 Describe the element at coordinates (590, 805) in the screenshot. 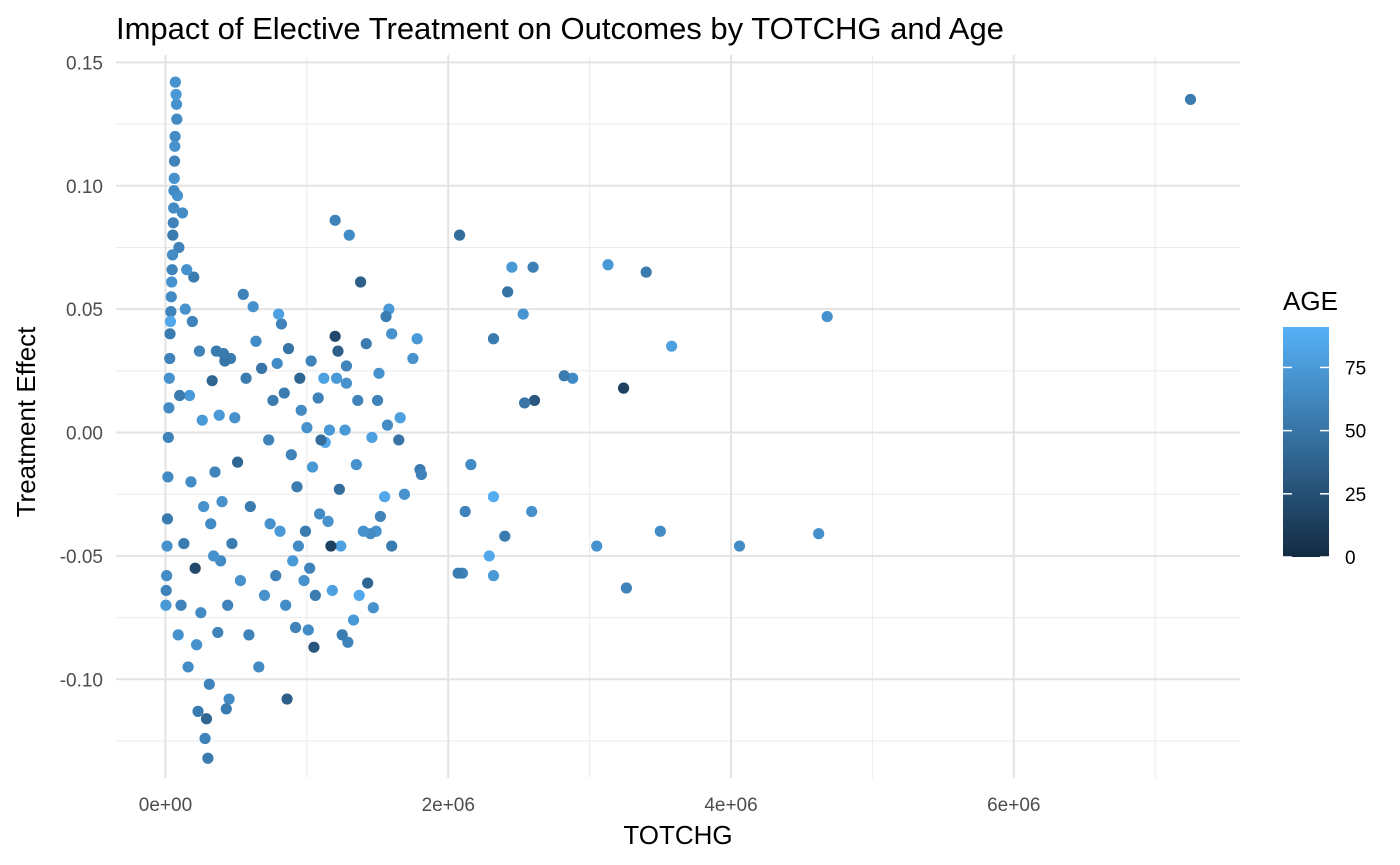

I see `x-axis-ticks: 0e+00 2e+06 4e+06 6e+06` at that location.